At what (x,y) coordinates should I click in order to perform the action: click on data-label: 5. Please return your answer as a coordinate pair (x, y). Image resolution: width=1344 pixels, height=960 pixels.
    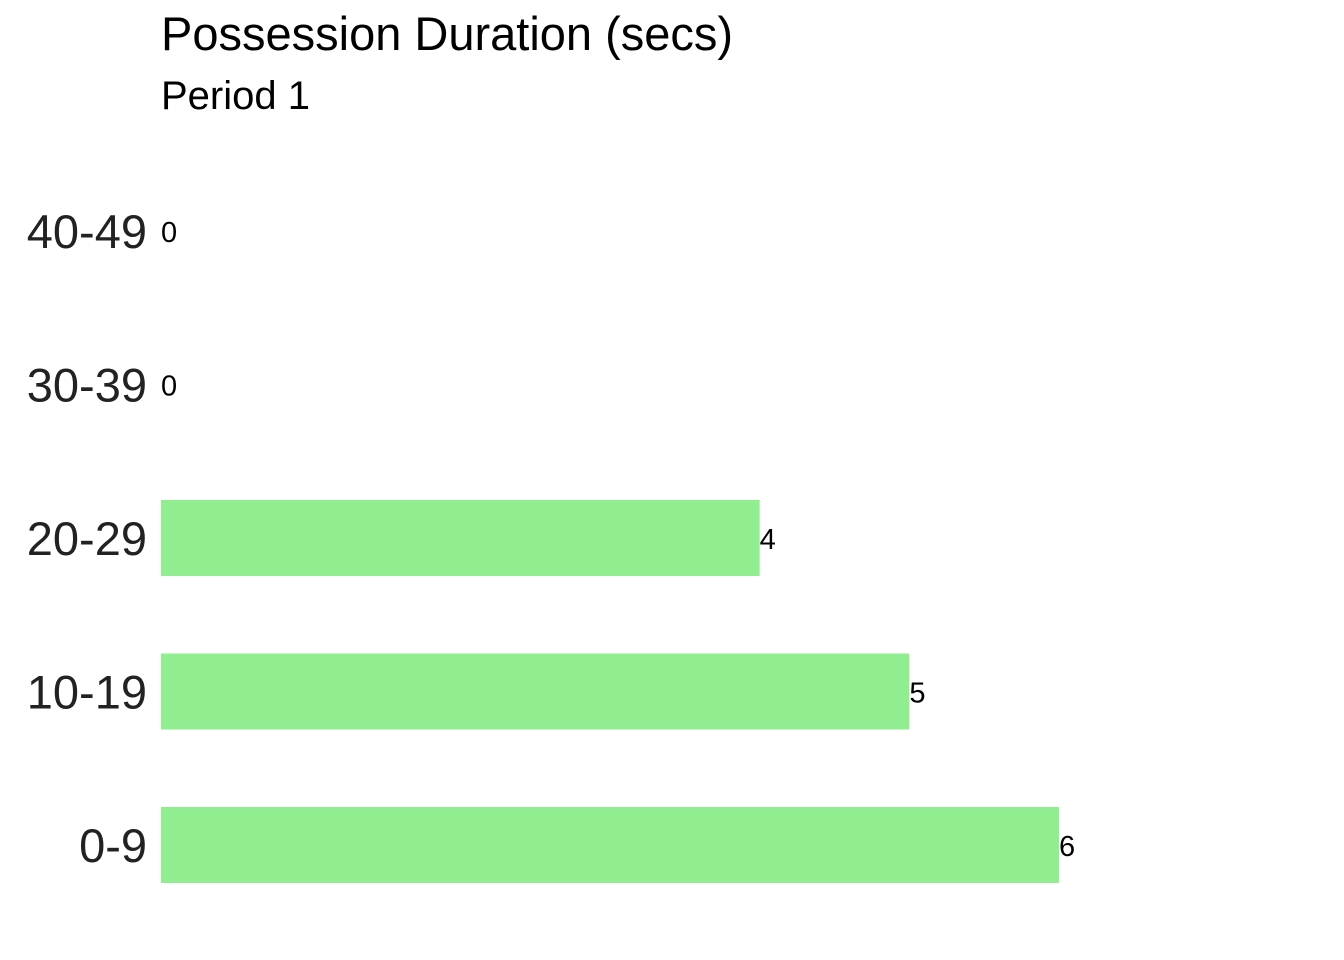
    Looking at the image, I should click on (917, 694).